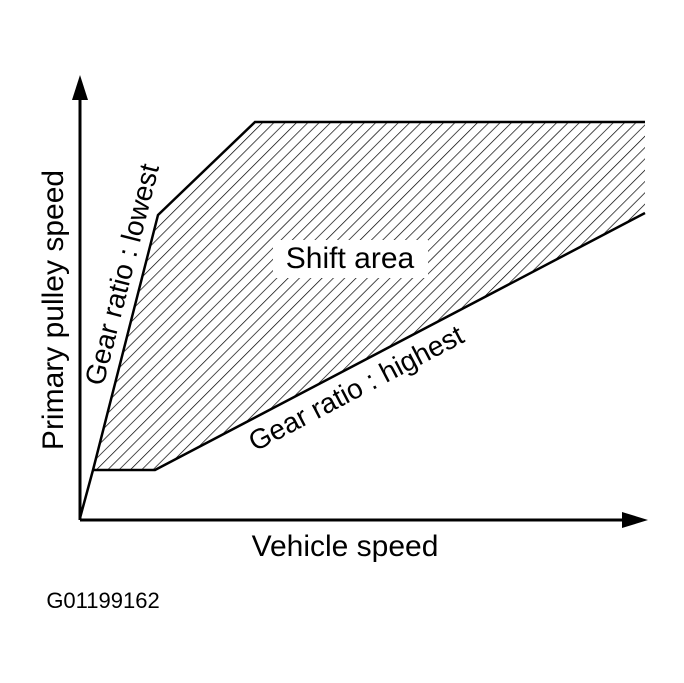 This screenshot has height=683, width=684. Describe the element at coordinates (102, 600) in the screenshot. I see `figure-id: G01199162` at that location.